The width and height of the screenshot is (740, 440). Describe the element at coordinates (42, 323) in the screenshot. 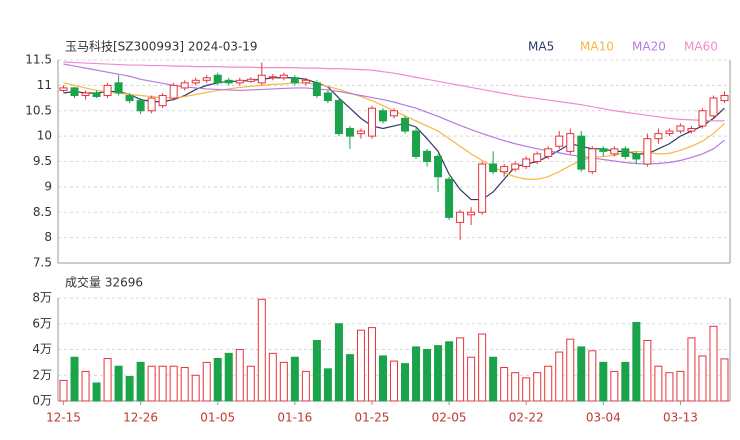

I see `y-tick-label: 6万` at that location.